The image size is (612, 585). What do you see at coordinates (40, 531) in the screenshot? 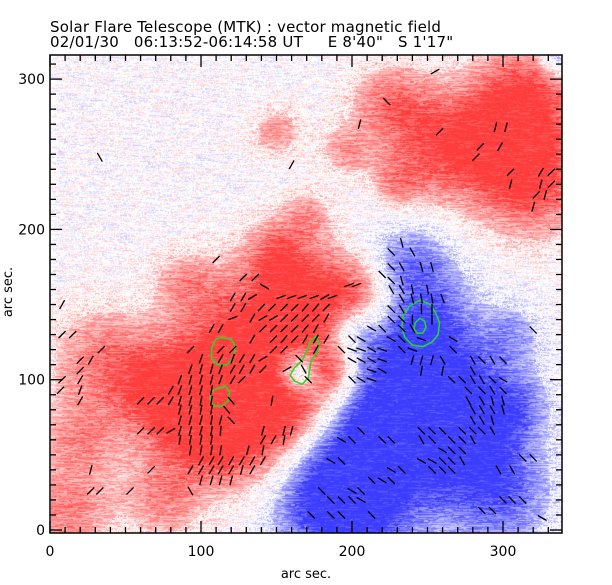
I see `y-tick-label: 0` at bounding box center [40, 531].